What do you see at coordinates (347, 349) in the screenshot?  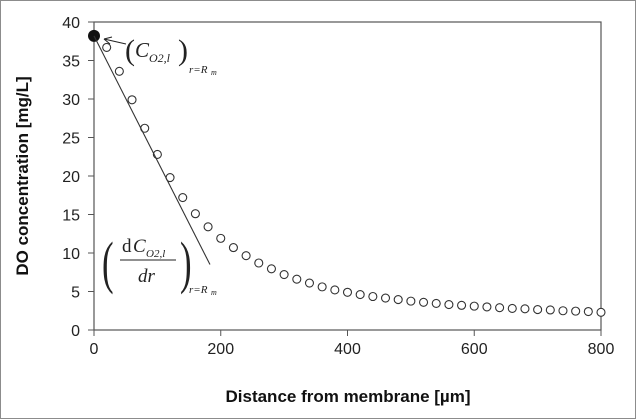 I see `x-tick-label: 400` at bounding box center [347, 349].